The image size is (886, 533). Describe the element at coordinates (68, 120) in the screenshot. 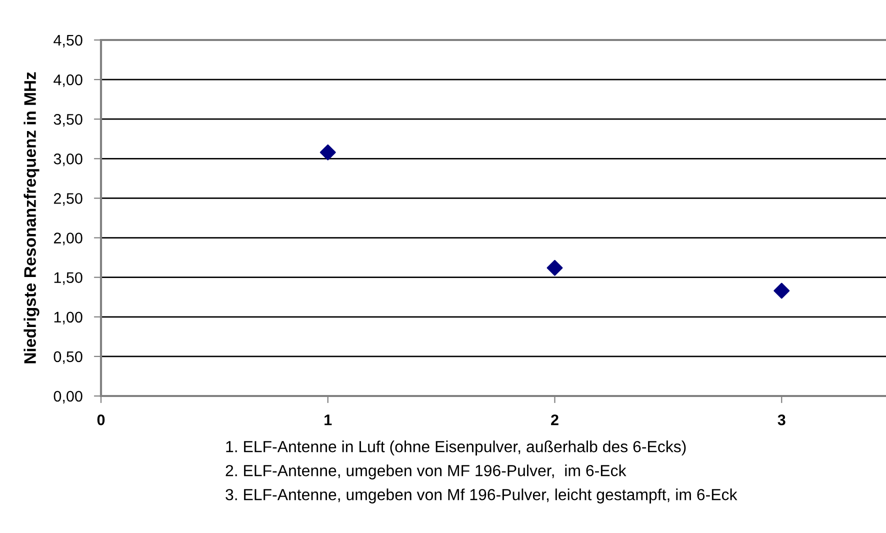

I see `y-tick-label: 3,50` at that location.